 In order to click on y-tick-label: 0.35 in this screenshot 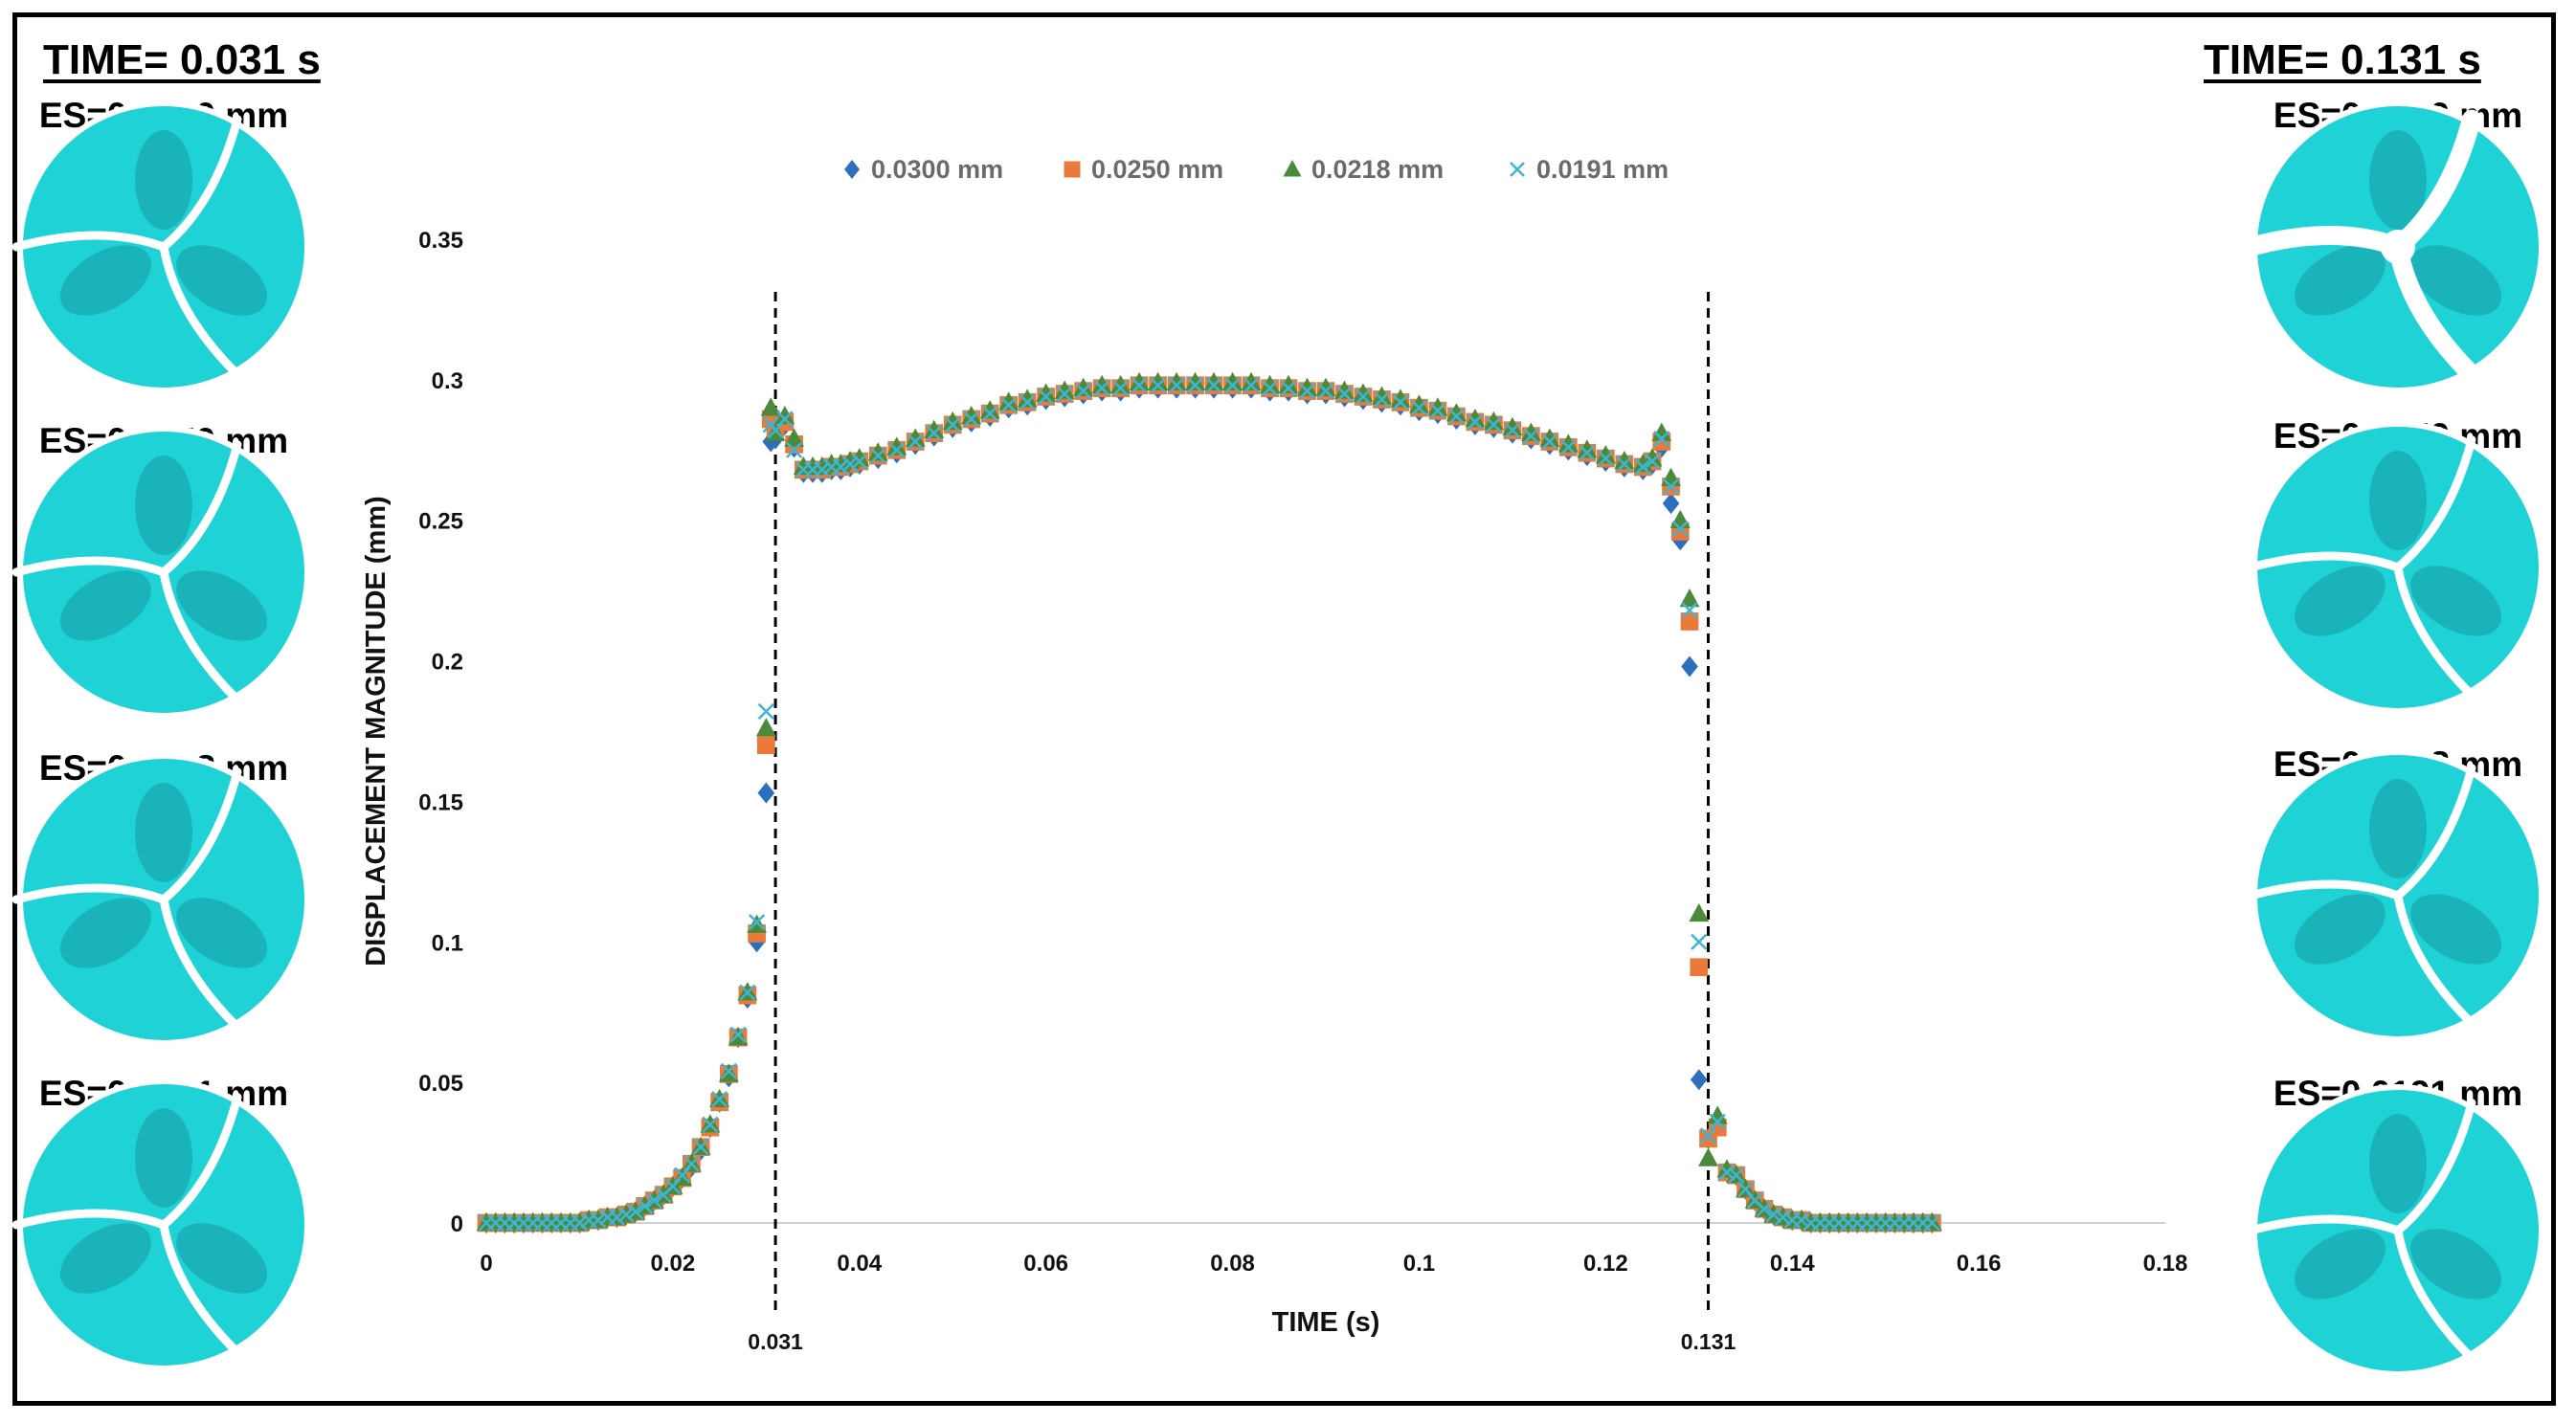, I will do `click(441, 241)`.